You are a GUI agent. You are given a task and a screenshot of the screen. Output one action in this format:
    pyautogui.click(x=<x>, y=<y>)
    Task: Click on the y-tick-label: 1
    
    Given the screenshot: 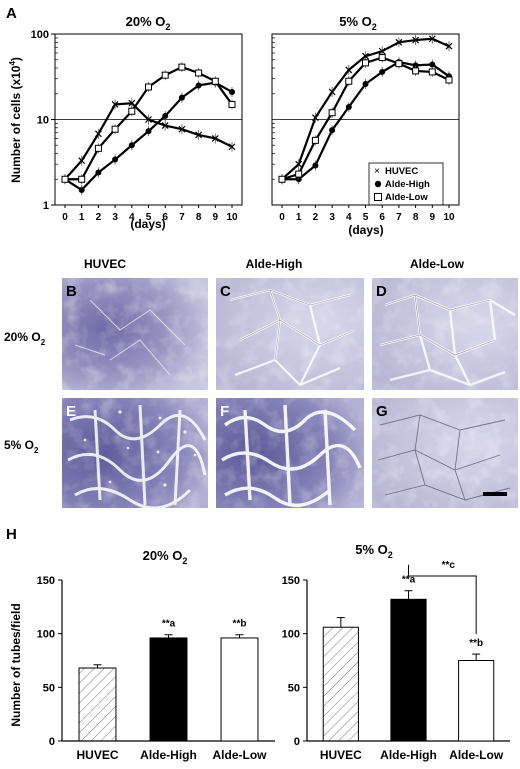 What is the action you would take?
    pyautogui.click(x=46, y=206)
    